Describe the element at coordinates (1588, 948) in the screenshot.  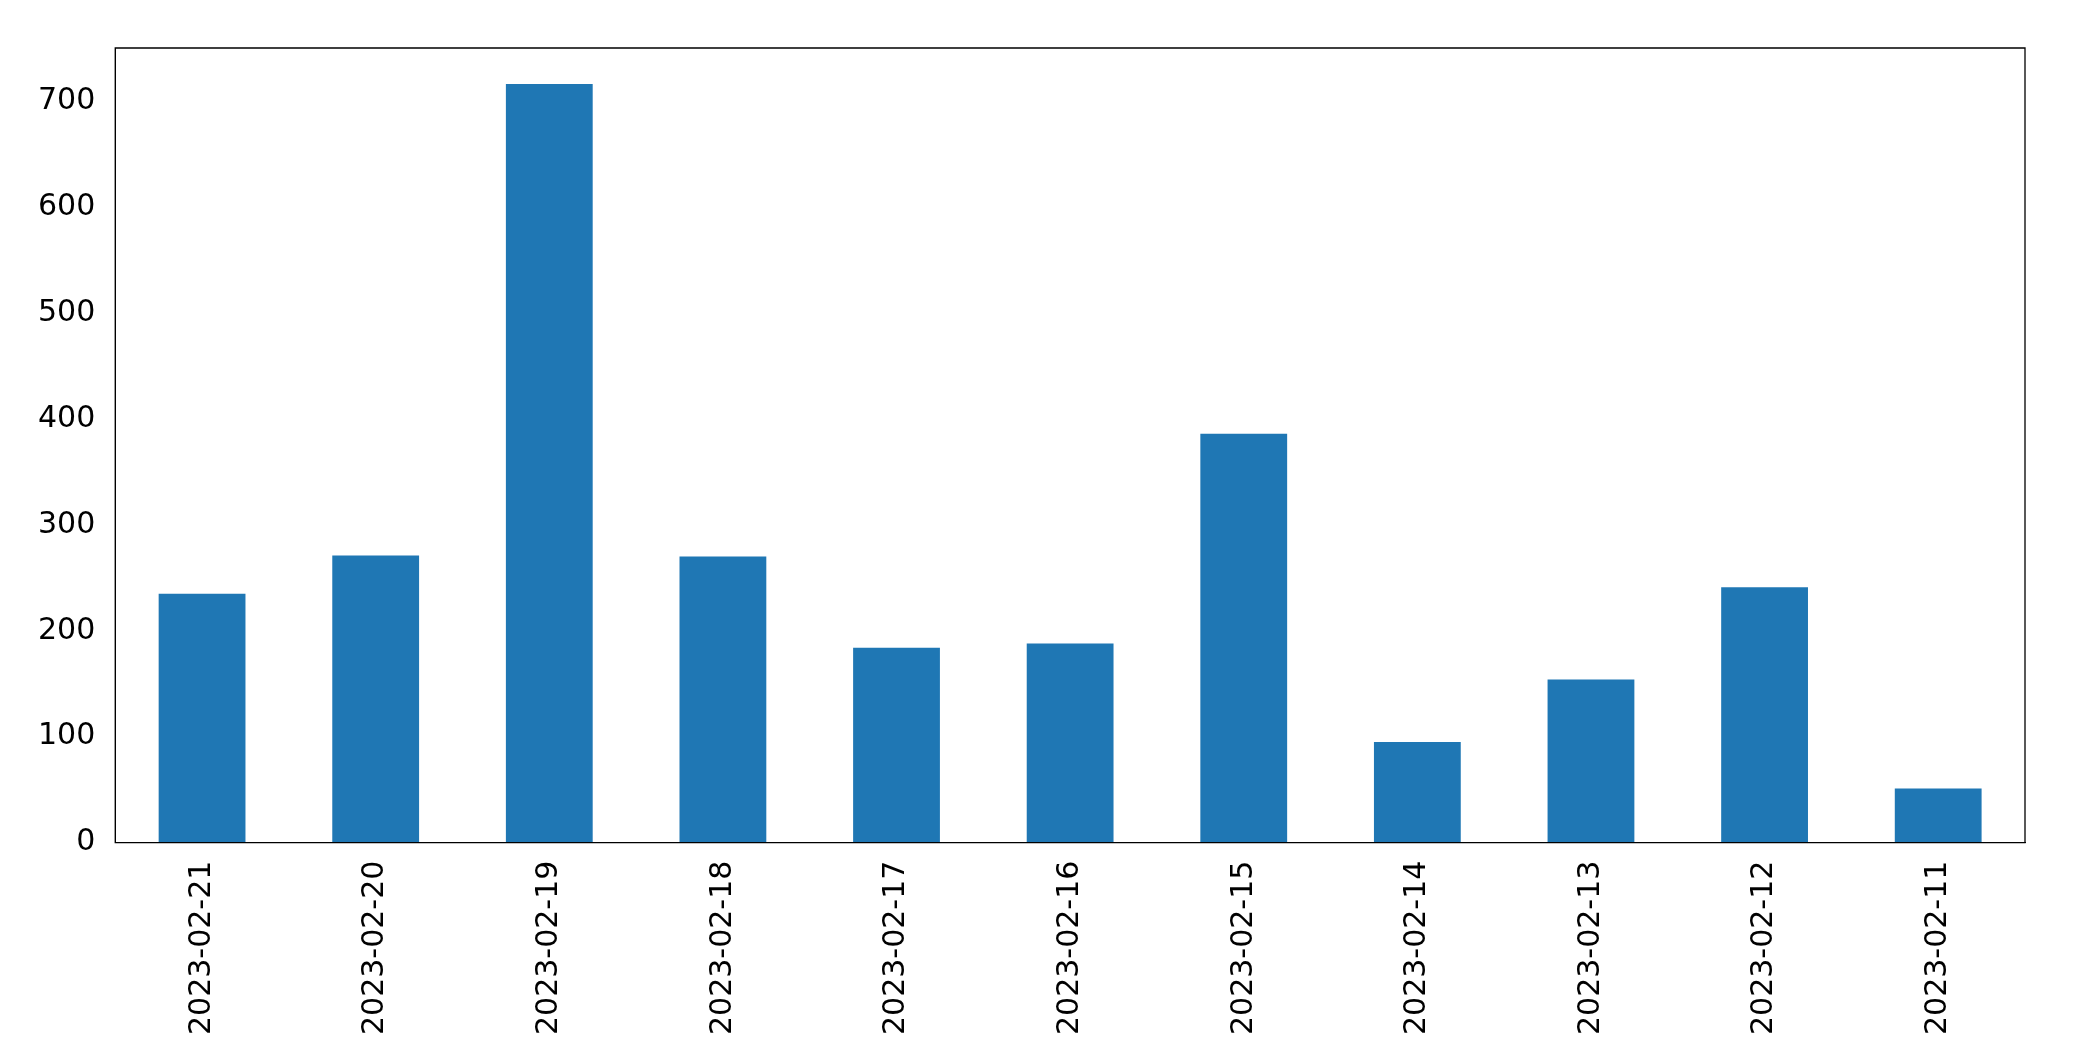
I see `x-tick-label: 2023-02-13` at that location.